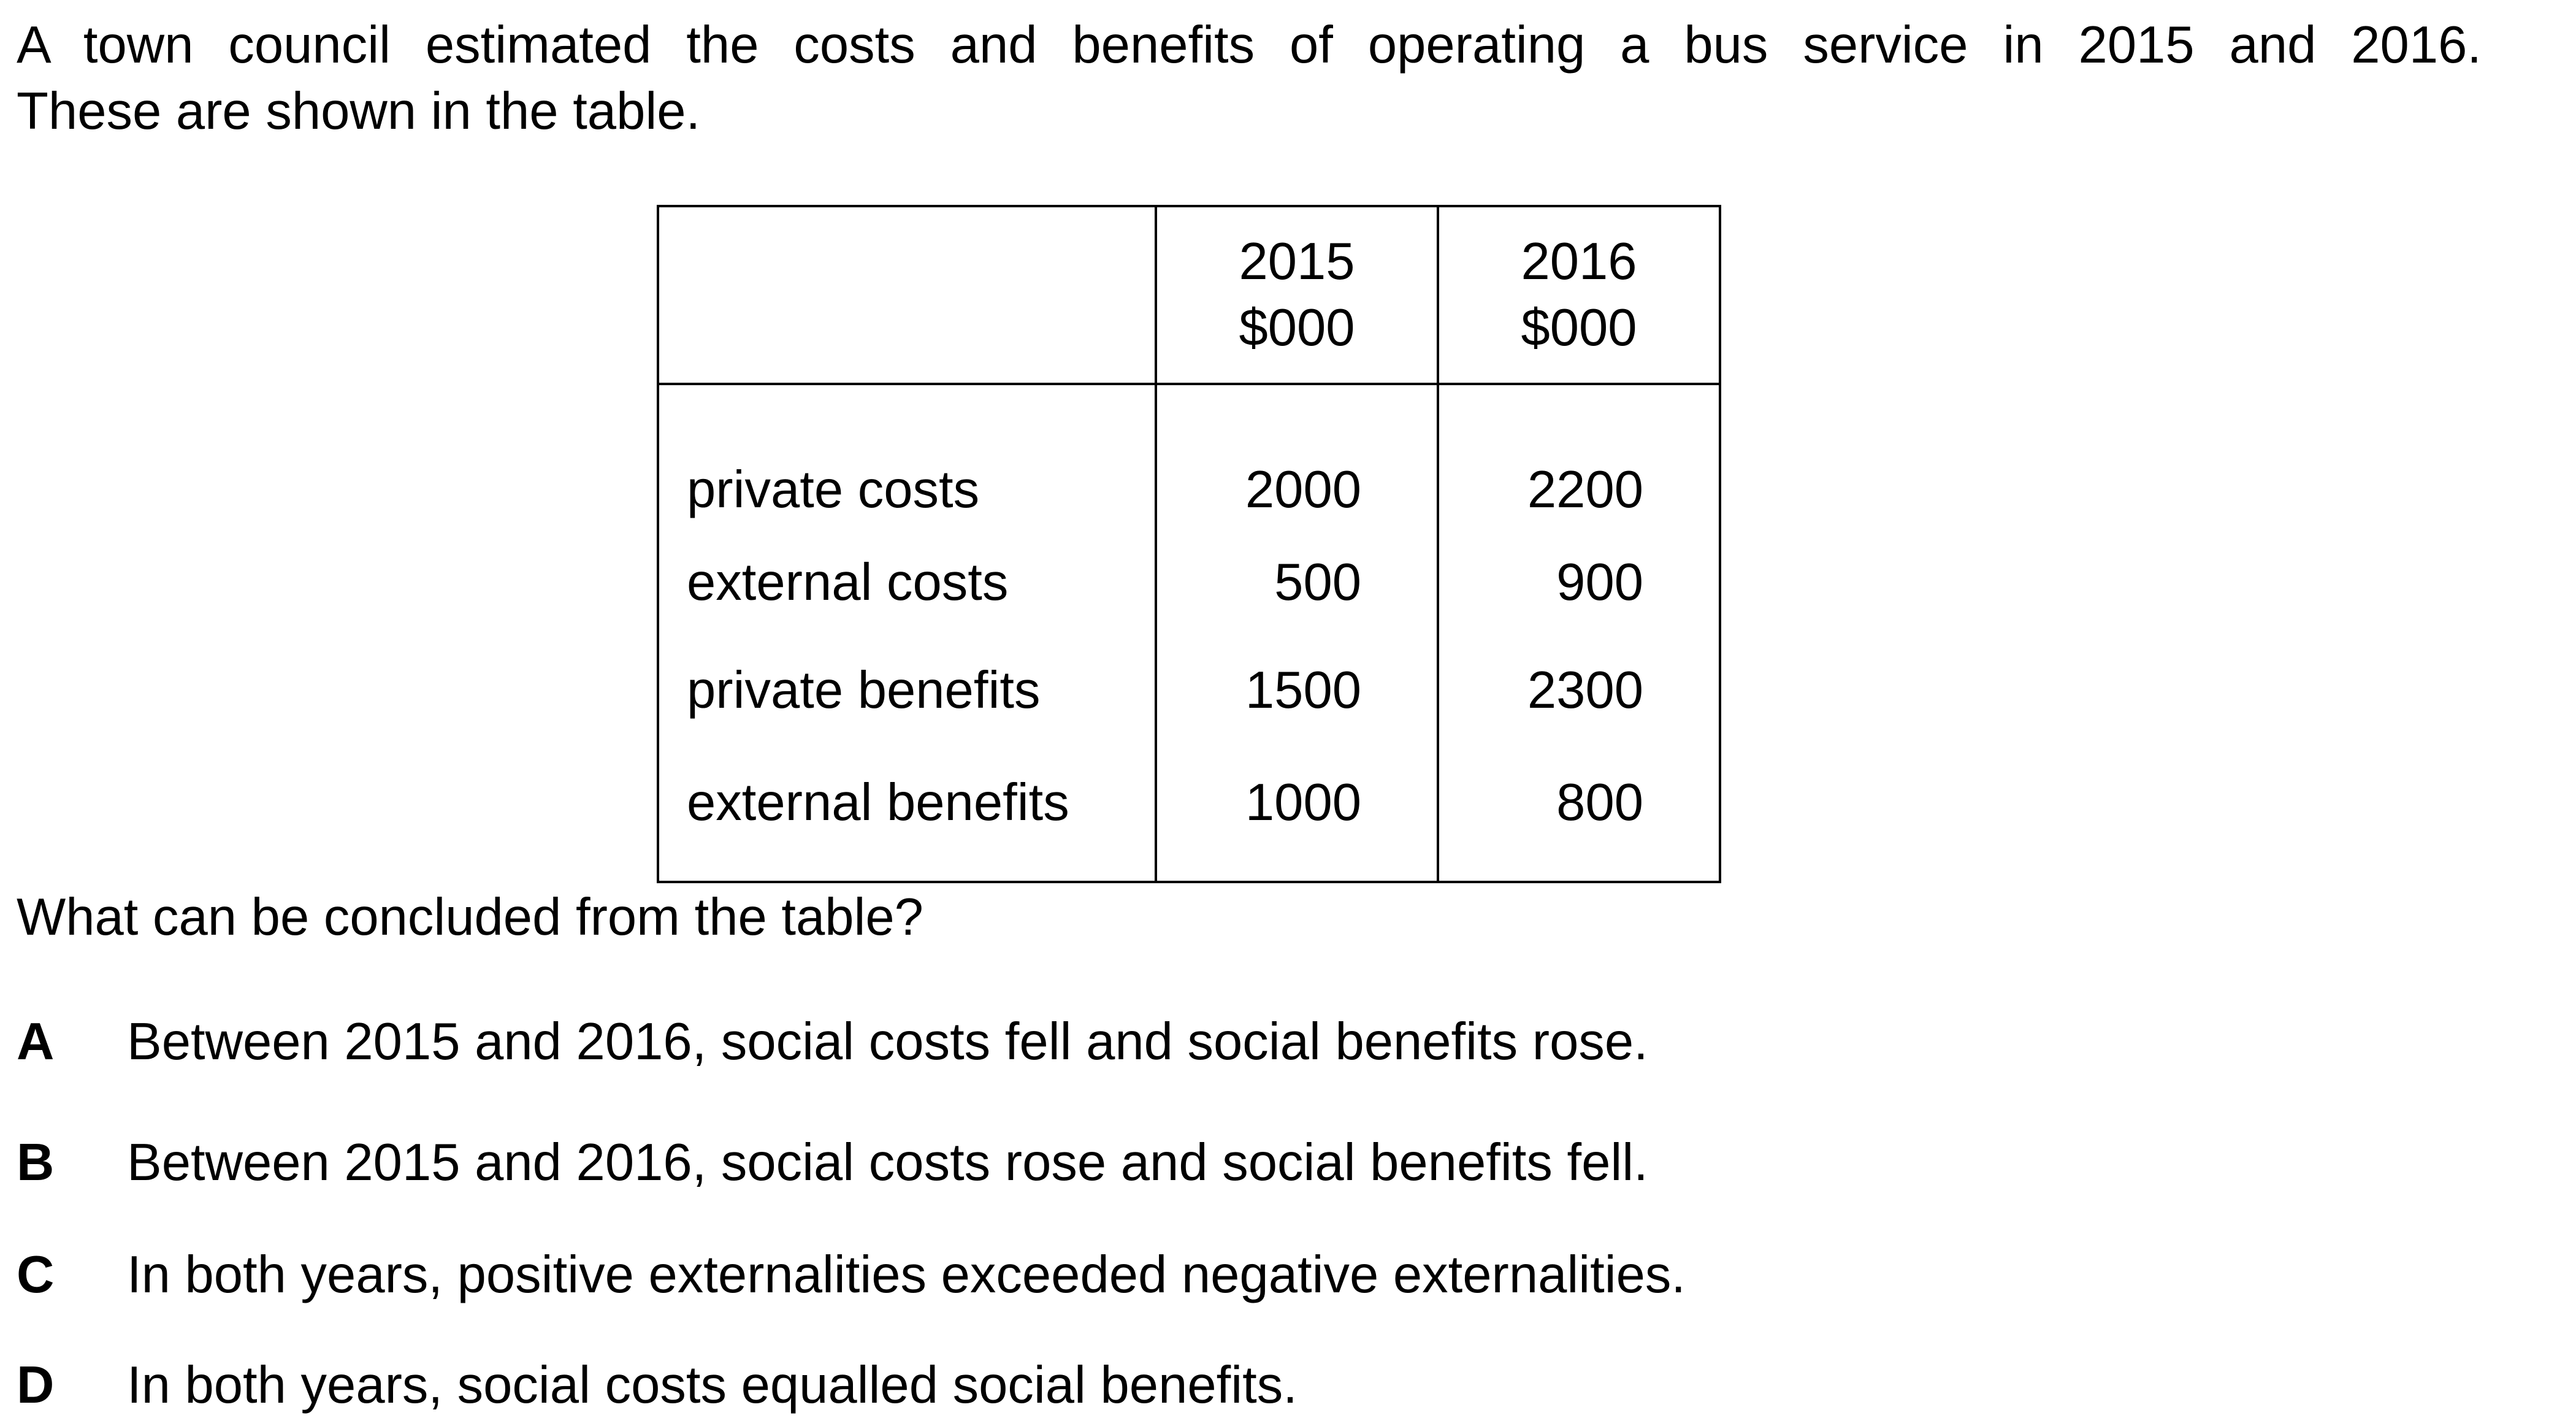  What do you see at coordinates (1303, 802) in the screenshot?
I see `cell-2015-value: 1000` at bounding box center [1303, 802].